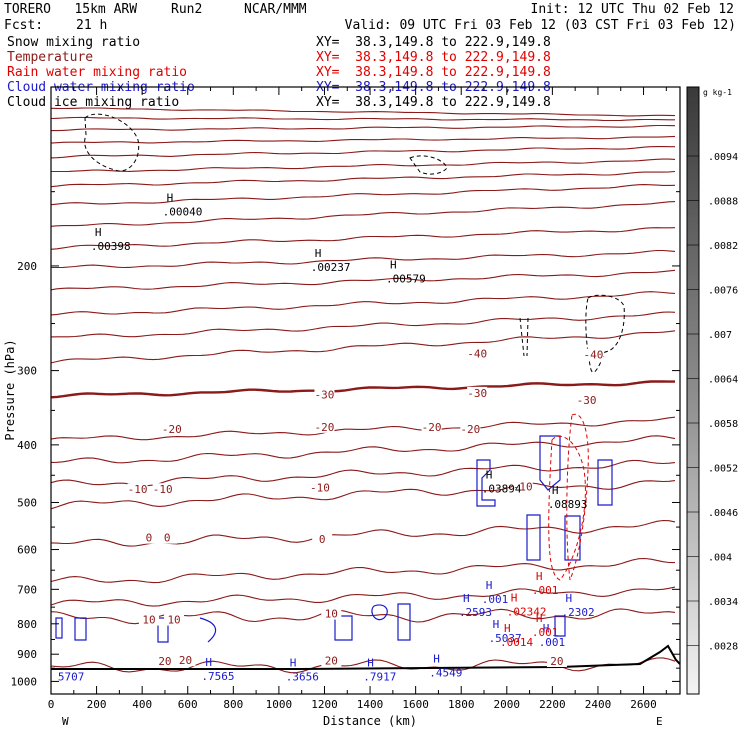 The height and width of the screenshot is (740, 740). What do you see at coordinates (507, 704) in the screenshot?
I see `x-tick-label: 2000` at bounding box center [507, 704].